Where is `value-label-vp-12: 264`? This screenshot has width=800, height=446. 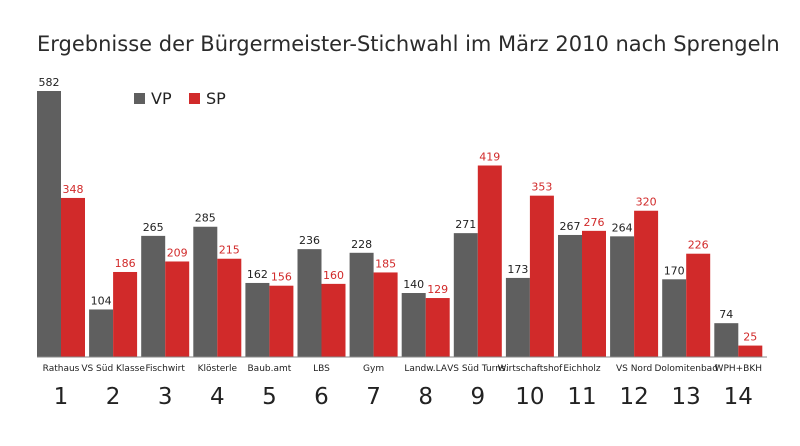
value-label-vp-12: 264 is located at coordinates (622, 227).